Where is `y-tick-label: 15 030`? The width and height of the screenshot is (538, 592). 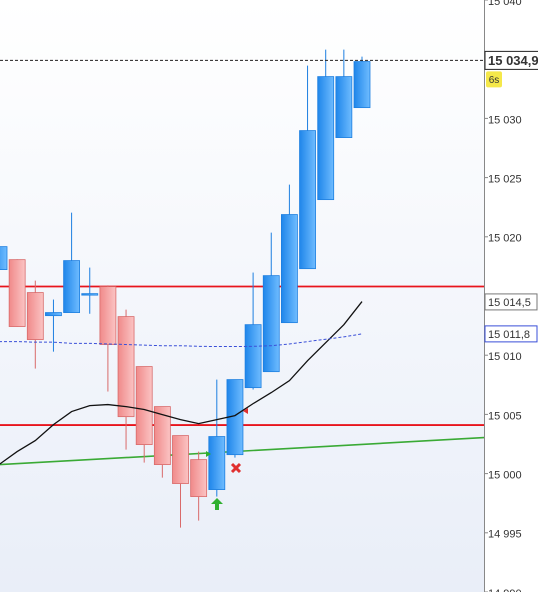 y-tick-label: 15 030 is located at coordinates (505, 120).